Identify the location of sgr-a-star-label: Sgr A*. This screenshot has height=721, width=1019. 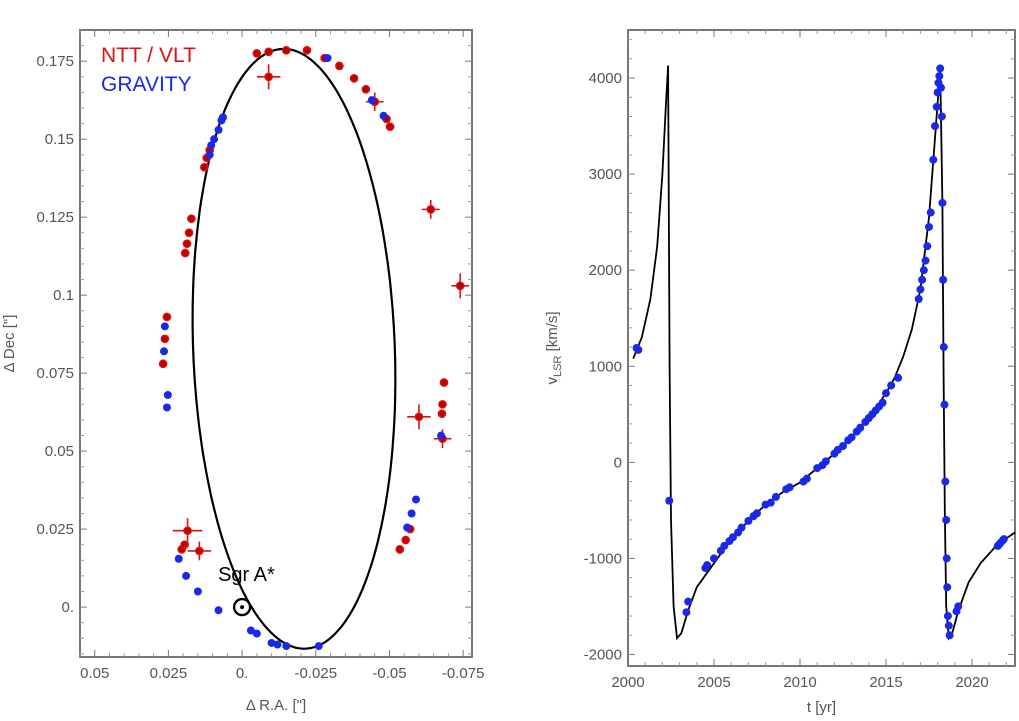
(246, 575).